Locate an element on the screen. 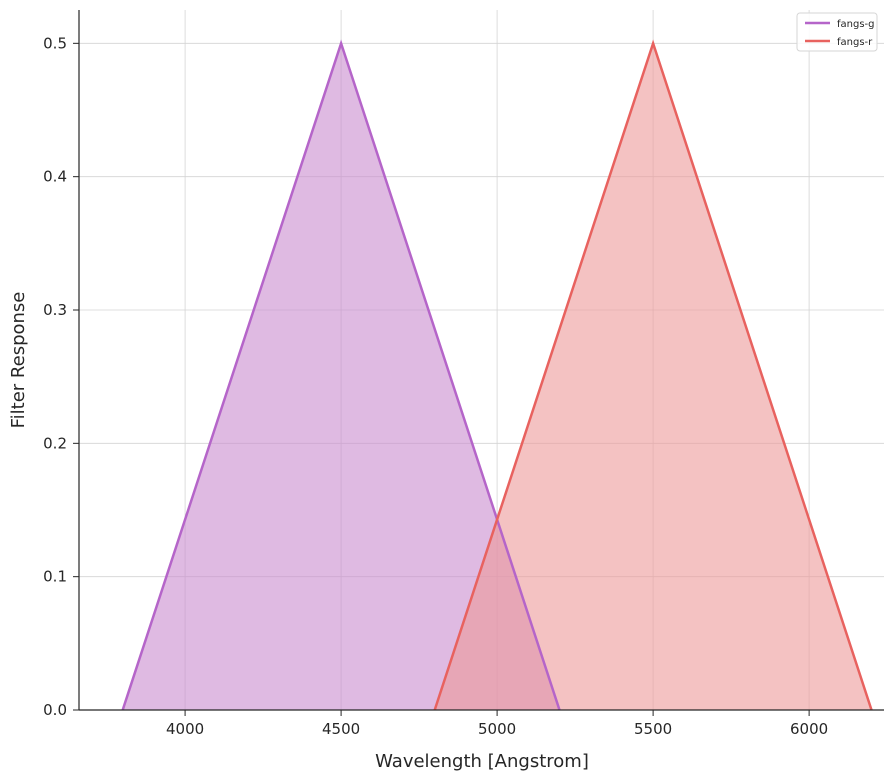 This screenshot has height=781, width=894. legend: fangs-g fangs-r is located at coordinates (837, 32).